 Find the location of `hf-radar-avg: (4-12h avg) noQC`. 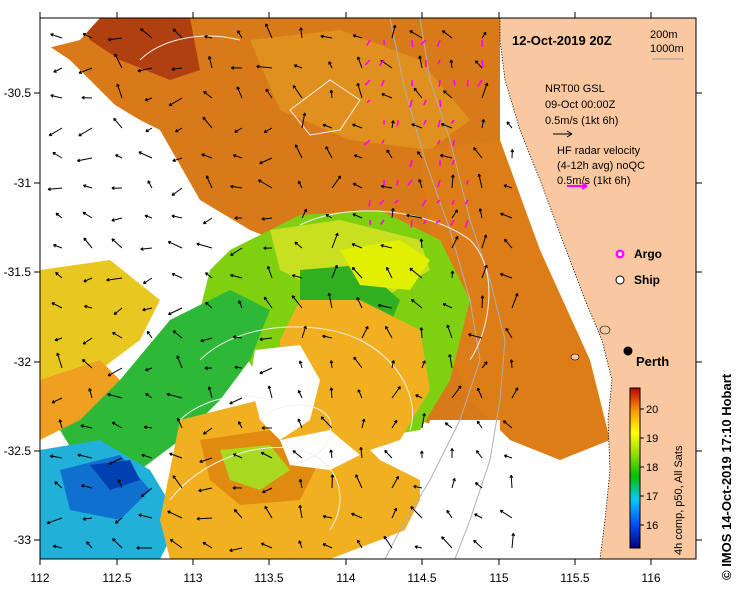

hf-radar-avg: (4-12h avg) noQC is located at coordinates (601, 166).